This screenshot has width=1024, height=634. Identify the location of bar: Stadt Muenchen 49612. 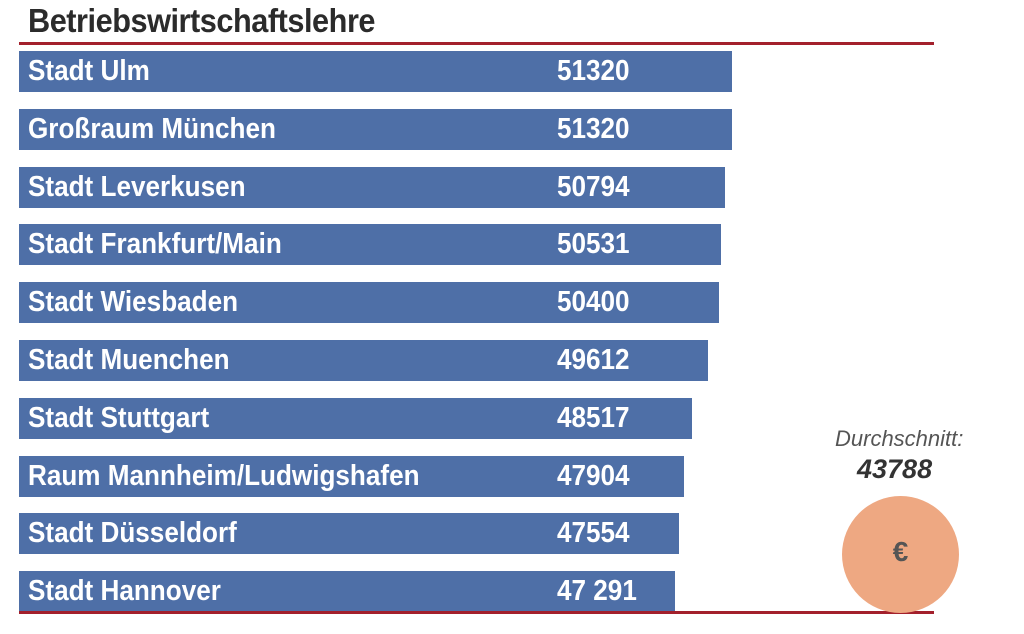
(363, 360).